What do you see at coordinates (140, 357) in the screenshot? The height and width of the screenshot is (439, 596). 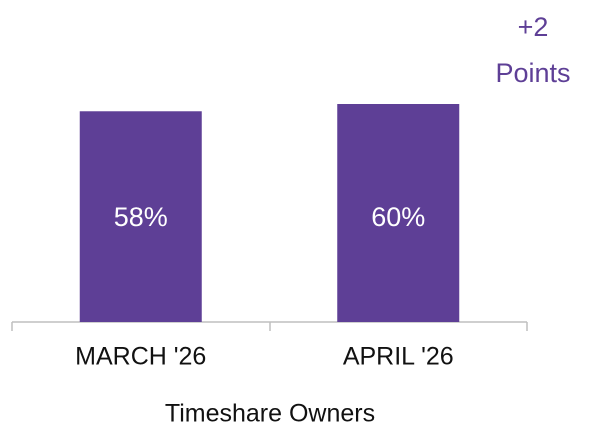 I see `x-tick-label: MARCH '26` at bounding box center [140, 357].